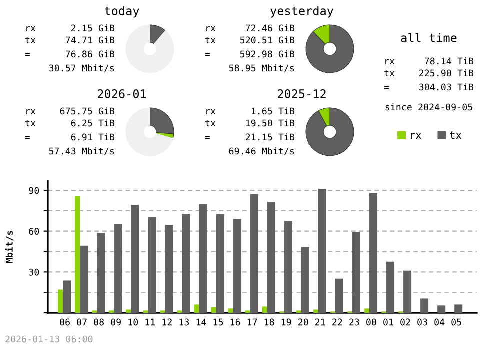  Describe the element at coordinates (250, 123) in the screenshot. I see `text: tx 19.50 TiB` at that location.